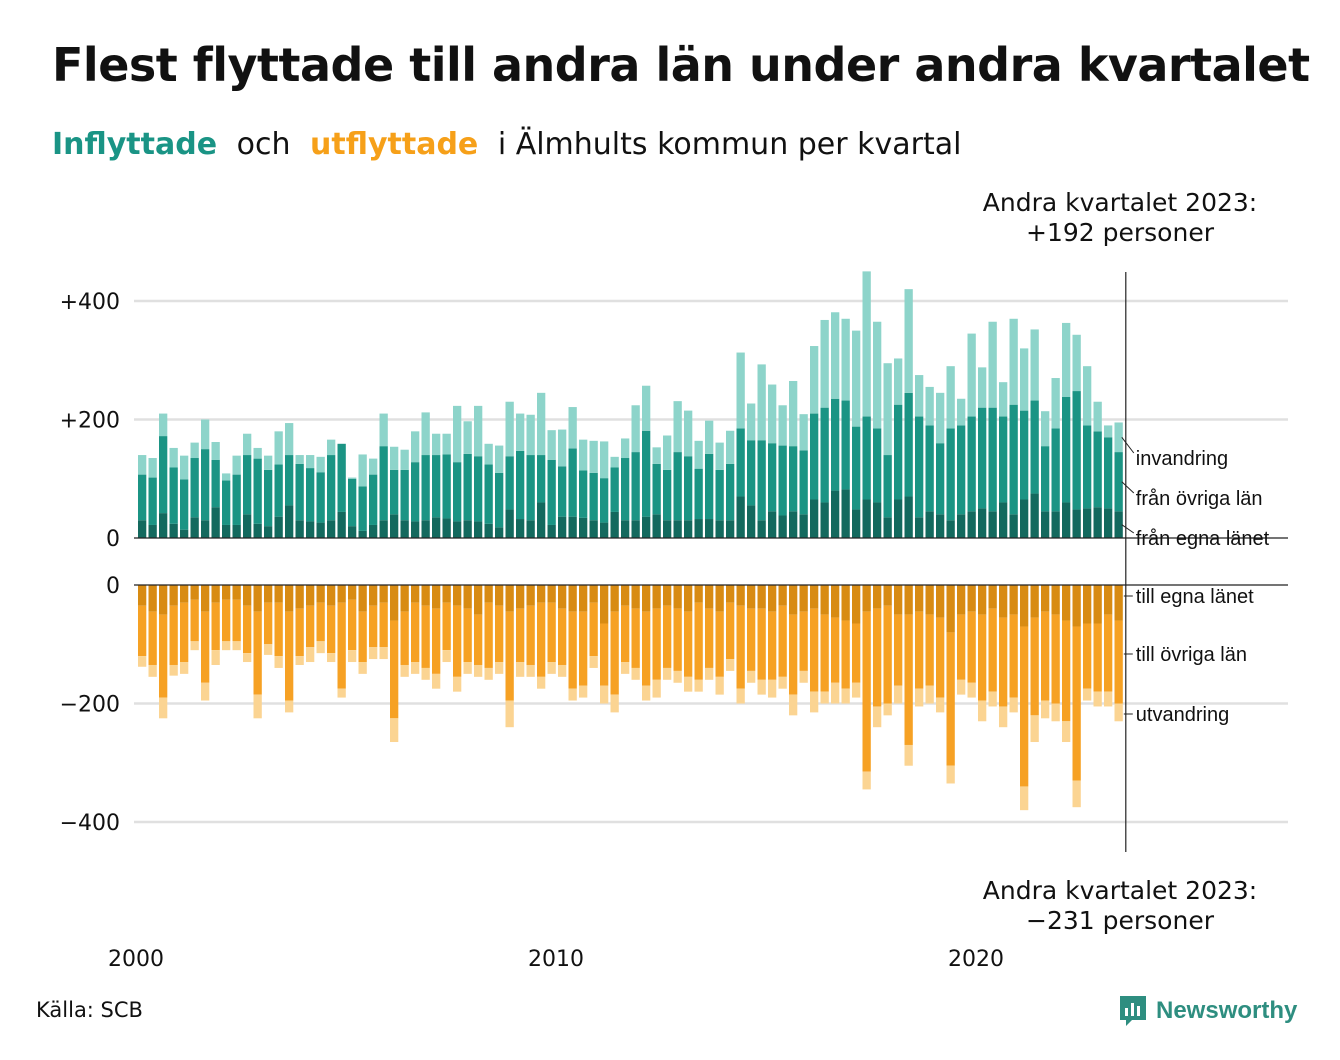 This screenshot has width=1340, height=1060. I want to click on y-tick-label: +400, so click(90, 302).